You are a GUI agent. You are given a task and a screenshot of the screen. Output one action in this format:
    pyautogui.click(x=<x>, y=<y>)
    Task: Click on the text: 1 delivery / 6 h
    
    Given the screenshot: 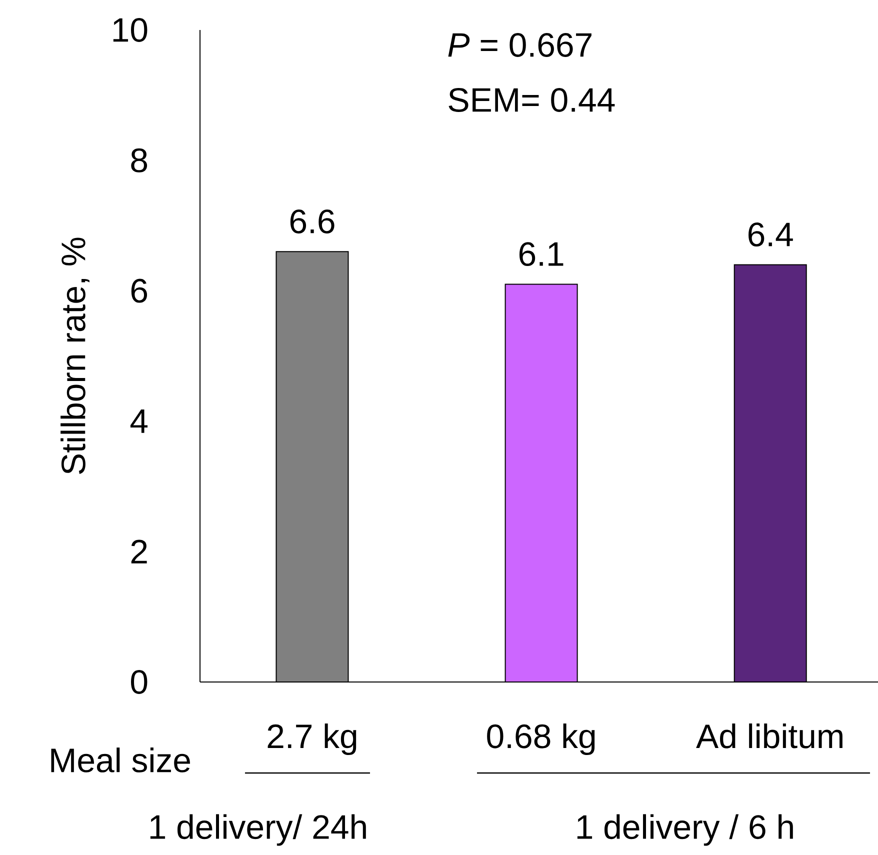 What is the action you would take?
    pyautogui.click(x=685, y=830)
    